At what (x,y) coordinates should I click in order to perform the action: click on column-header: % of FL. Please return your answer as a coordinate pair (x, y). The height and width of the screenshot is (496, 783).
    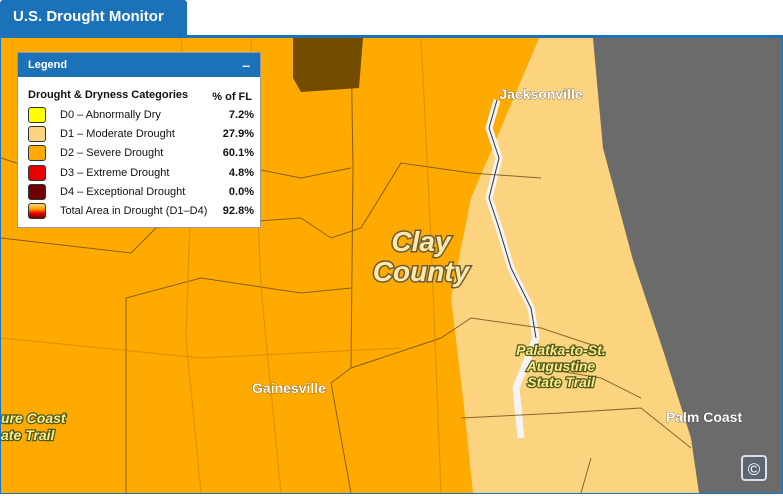
    Looking at the image, I should click on (232, 97).